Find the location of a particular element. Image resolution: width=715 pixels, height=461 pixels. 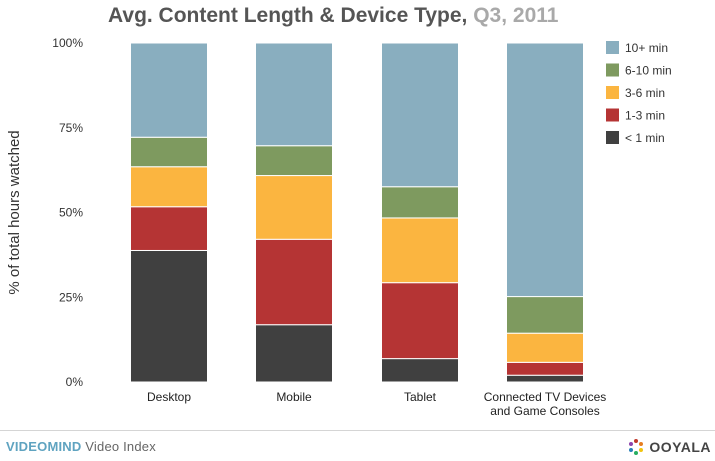

x-tick-label: Desktop is located at coordinates (169, 397).